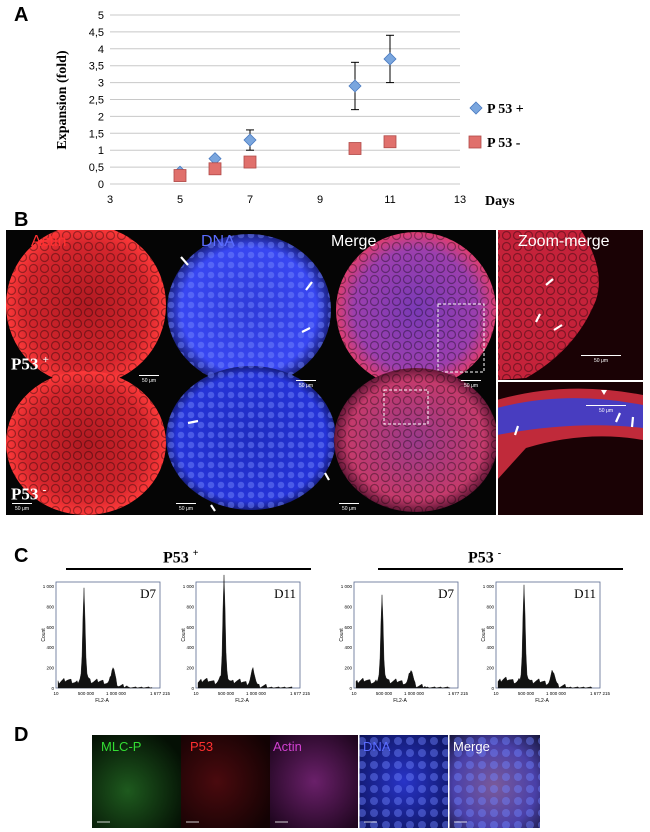 The width and height of the screenshot is (650, 832). What do you see at coordinates (101, 50) in the screenshot?
I see `y-tick-label: 4` at bounding box center [101, 50].